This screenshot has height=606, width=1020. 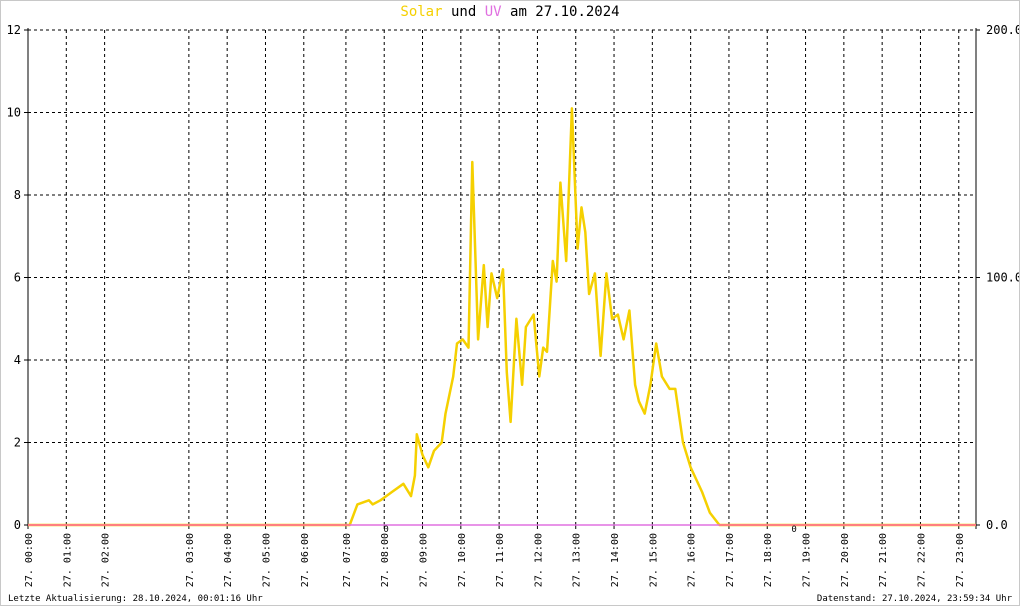 What do you see at coordinates (997, 525) in the screenshot?
I see `right-axis-tick-label: 0.0` at bounding box center [997, 525].